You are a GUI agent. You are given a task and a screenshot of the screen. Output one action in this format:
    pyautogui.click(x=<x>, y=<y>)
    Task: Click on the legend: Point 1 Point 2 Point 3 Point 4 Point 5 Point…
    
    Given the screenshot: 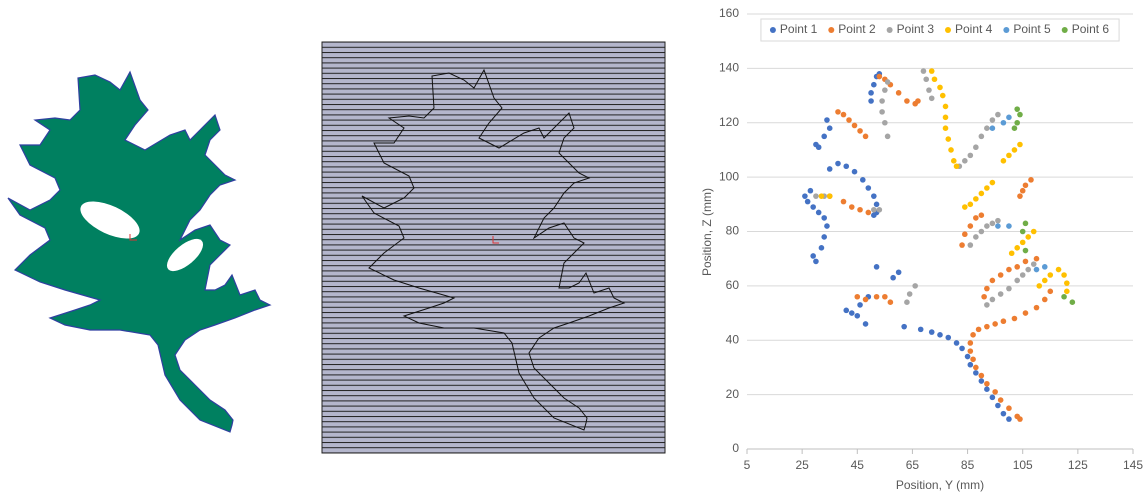 What is the action you would take?
    pyautogui.click(x=940, y=30)
    